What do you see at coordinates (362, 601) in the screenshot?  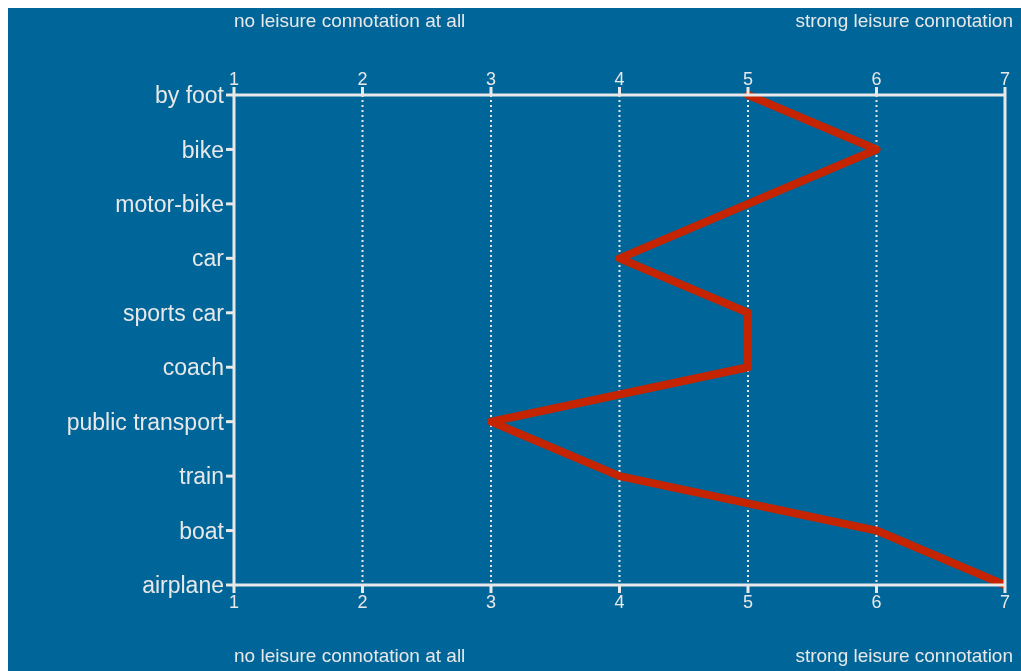 I see `x-tick-label: 2` at bounding box center [362, 601].